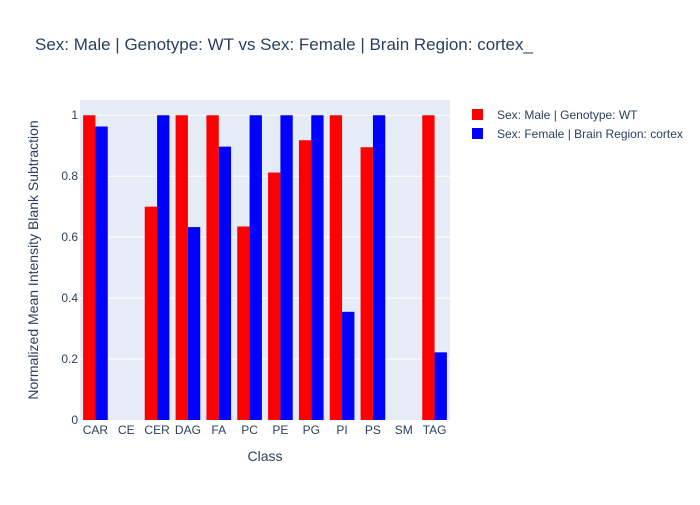  I want to click on x-tick-label: DAG, so click(188, 430).